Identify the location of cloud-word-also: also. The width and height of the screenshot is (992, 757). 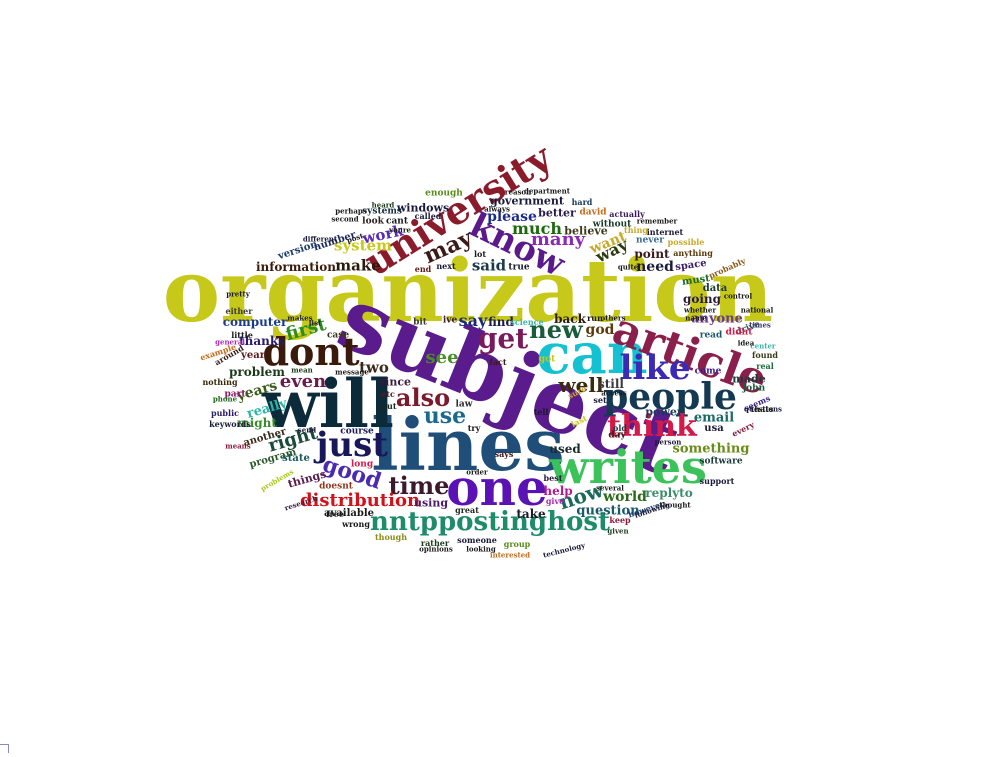
(423, 397).